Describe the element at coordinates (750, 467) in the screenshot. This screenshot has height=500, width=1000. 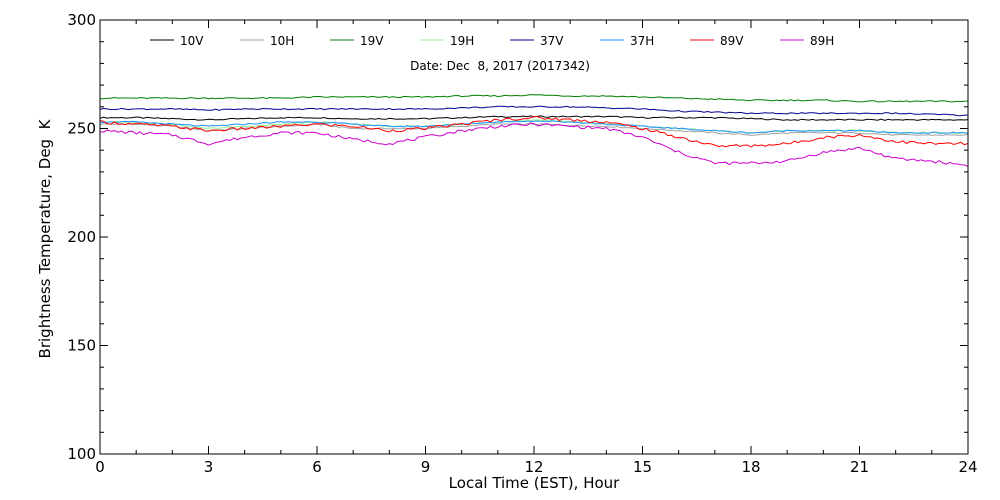
I see `x-tick-label: 18` at that location.